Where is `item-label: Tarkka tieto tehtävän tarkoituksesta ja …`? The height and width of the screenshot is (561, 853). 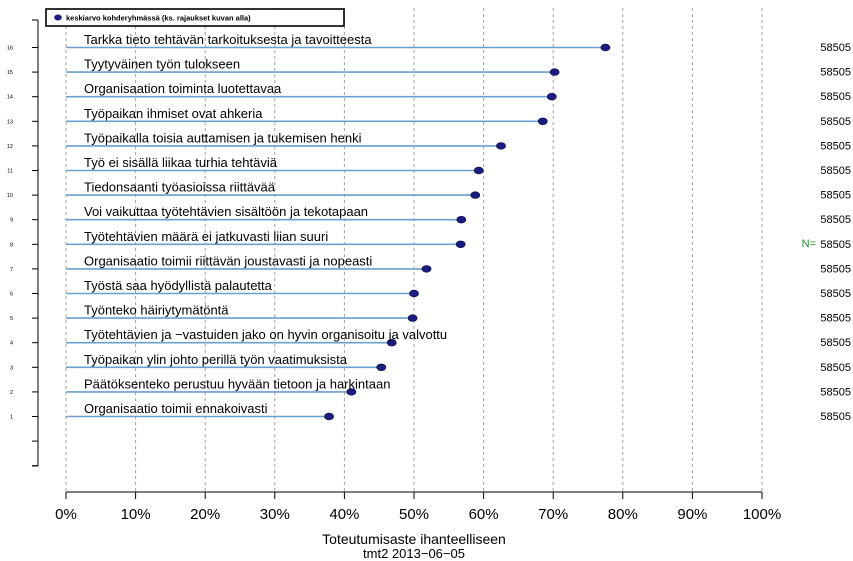 item-label: Tarkka tieto tehtävän tarkoituksesta ja … is located at coordinates (228, 39).